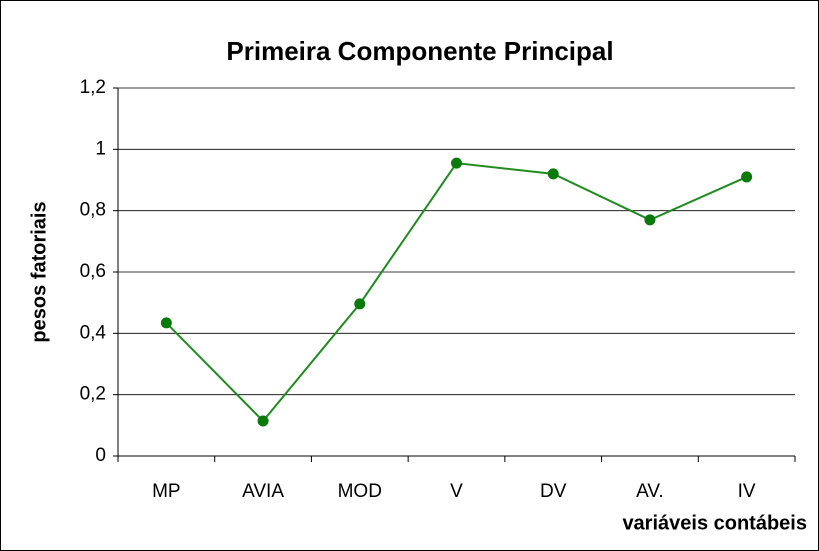  Describe the element at coordinates (747, 491) in the screenshot. I see `x-tick-label: IV` at that location.